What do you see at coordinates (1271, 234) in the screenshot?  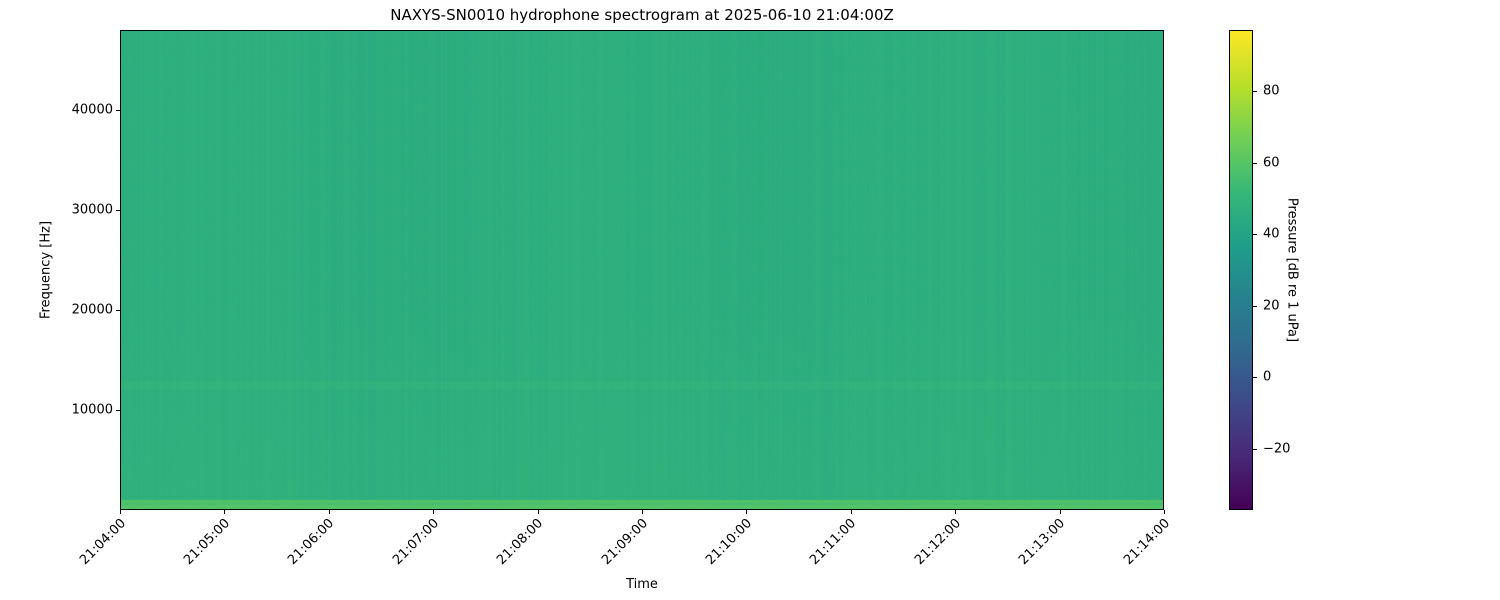 I see `colorbar-tick-label: 40` at bounding box center [1271, 234].